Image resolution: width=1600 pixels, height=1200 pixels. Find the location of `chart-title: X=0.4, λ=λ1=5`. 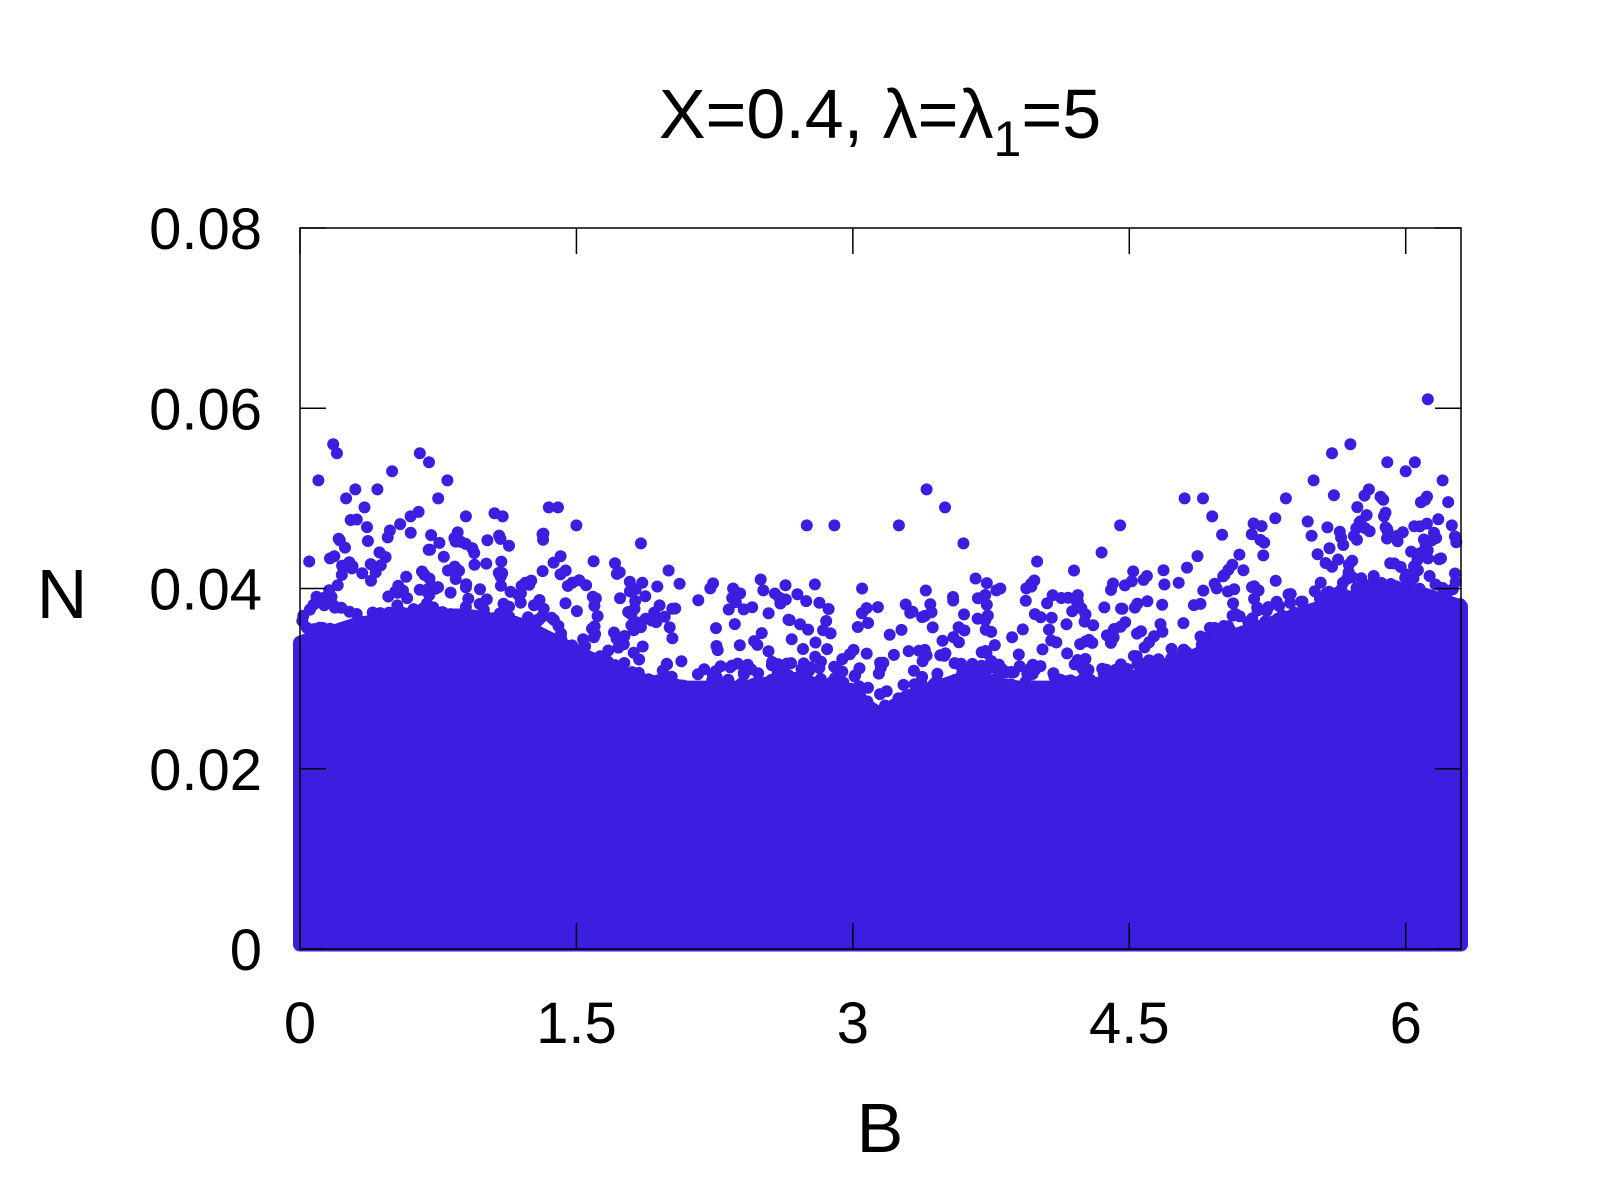

chart-title: X=0.4, λ=λ1=5 is located at coordinates (880, 121).